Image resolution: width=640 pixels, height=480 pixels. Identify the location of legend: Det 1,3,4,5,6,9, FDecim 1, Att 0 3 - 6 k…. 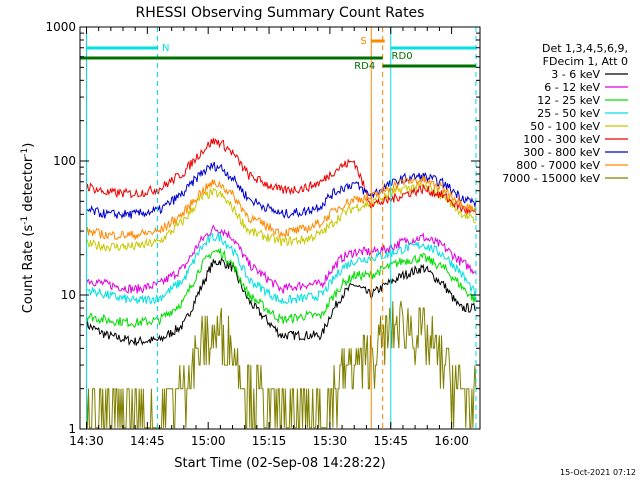
(565, 113).